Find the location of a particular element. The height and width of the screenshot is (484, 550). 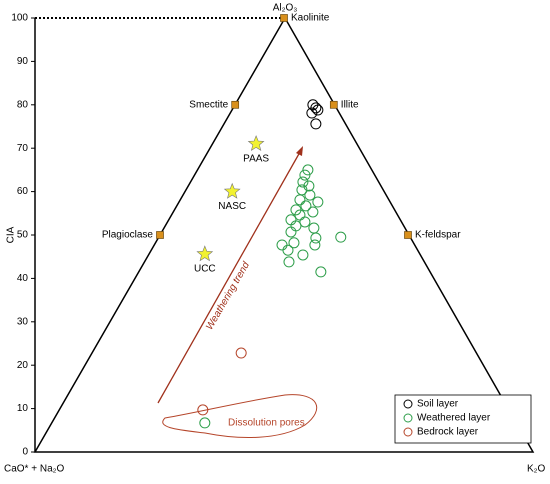

mineral-label: K-feldspar is located at coordinates (438, 235).